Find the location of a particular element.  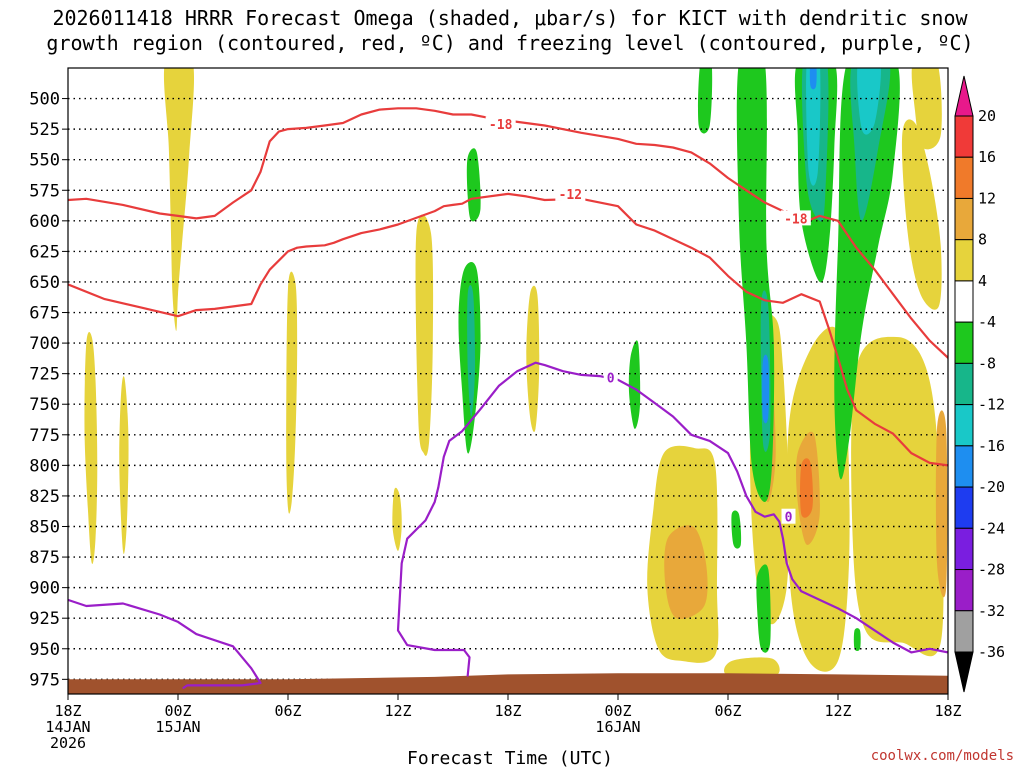

colorbar-bottom-triangle is located at coordinates (964, 672).